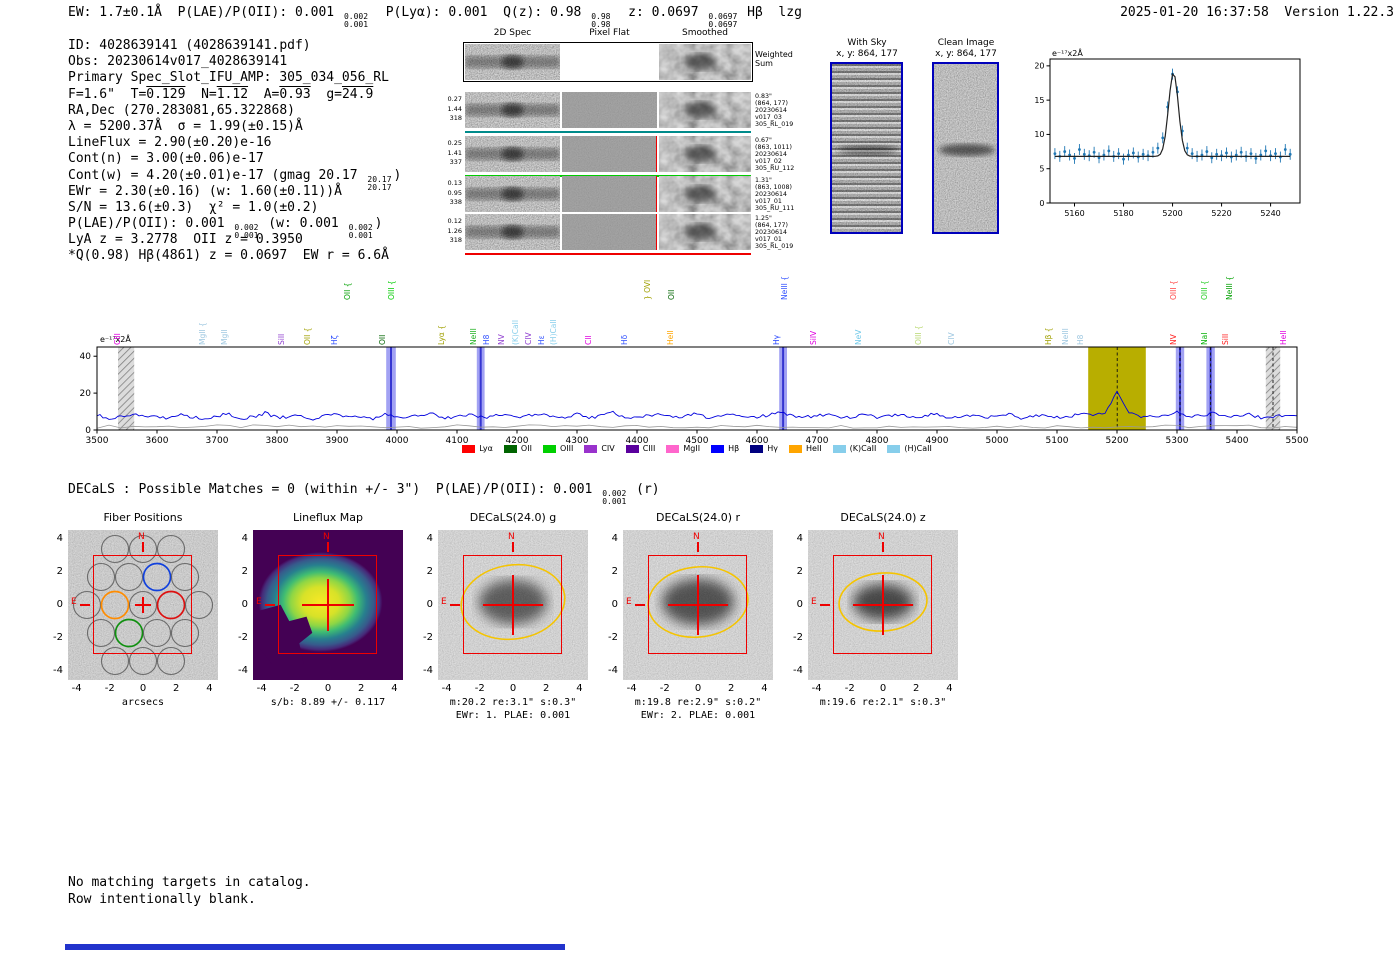 This screenshot has height=953, width=1400. I want to click on error-spectrum-line, so click(697, 426).